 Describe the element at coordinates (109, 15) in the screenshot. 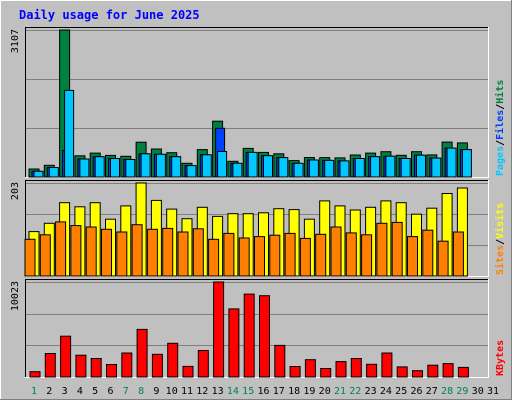

I see `chart-title: Daily usage for June 2025` at that location.